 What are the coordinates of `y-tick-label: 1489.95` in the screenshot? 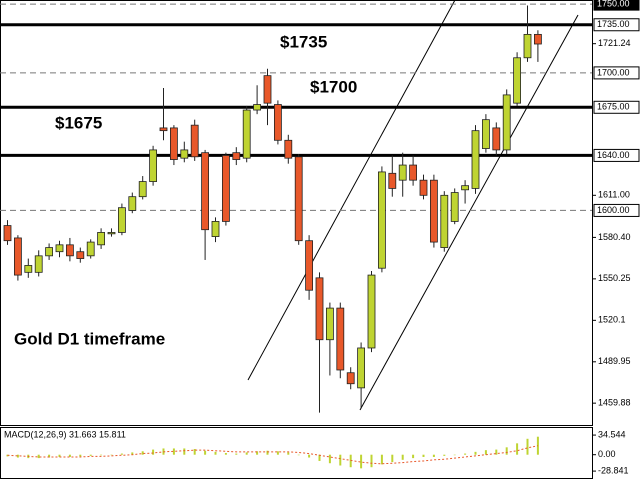 It's located at (614, 361).